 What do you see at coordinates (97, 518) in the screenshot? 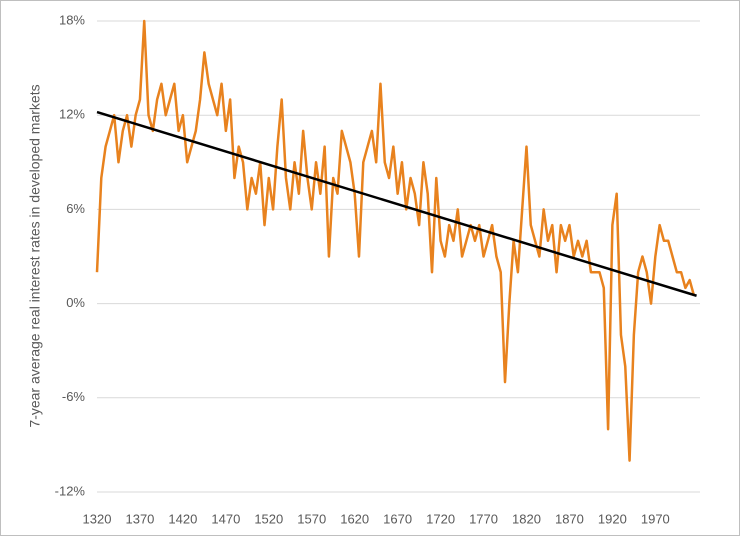
I see `x-tick-label: 1320` at bounding box center [97, 518].